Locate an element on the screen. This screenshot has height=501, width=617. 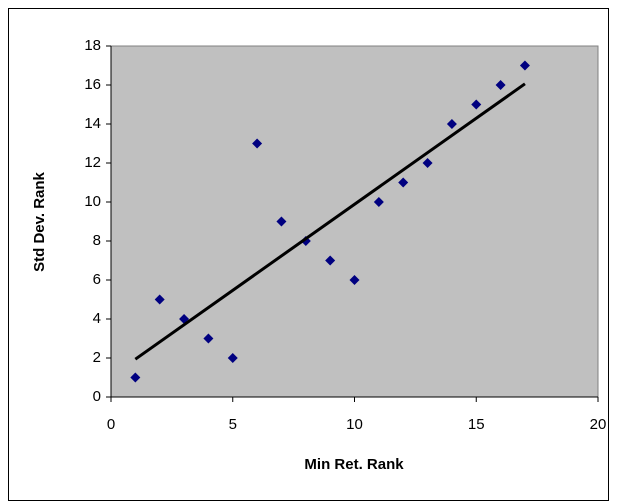
x-tick-label: 0 is located at coordinates (111, 424).